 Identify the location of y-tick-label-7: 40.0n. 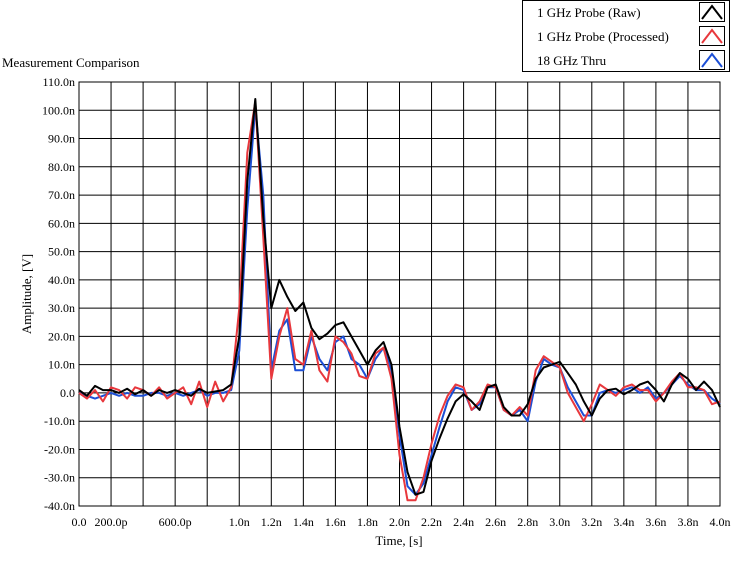
(61, 280).